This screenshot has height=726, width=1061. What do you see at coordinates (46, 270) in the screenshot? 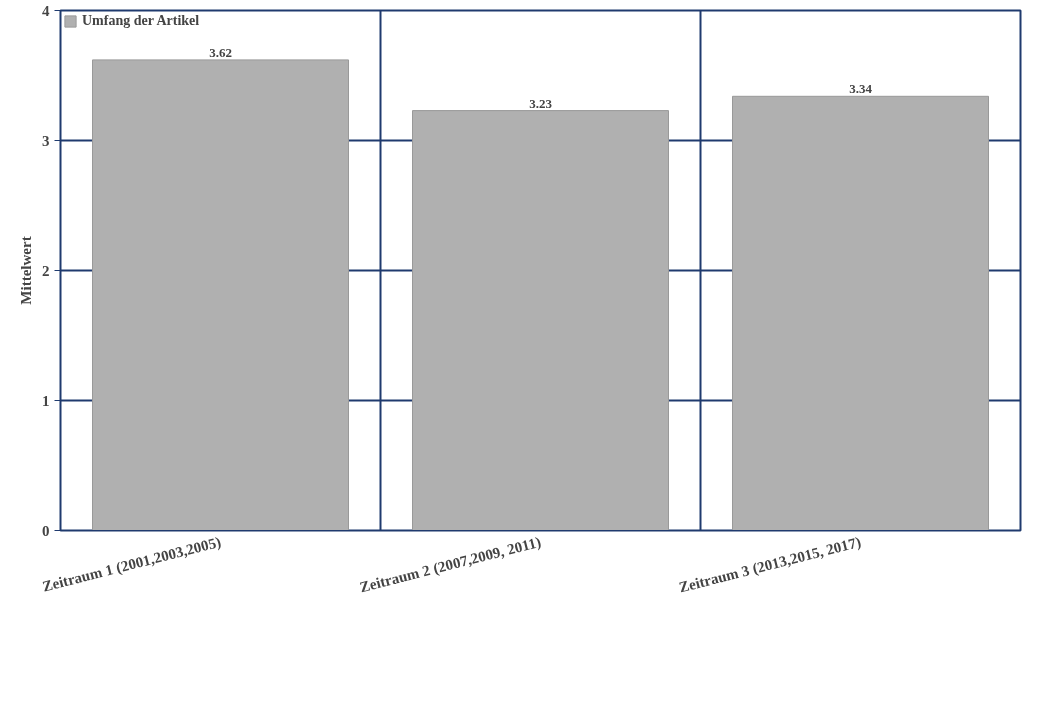
I see `y-tick-label: 2` at bounding box center [46, 270].